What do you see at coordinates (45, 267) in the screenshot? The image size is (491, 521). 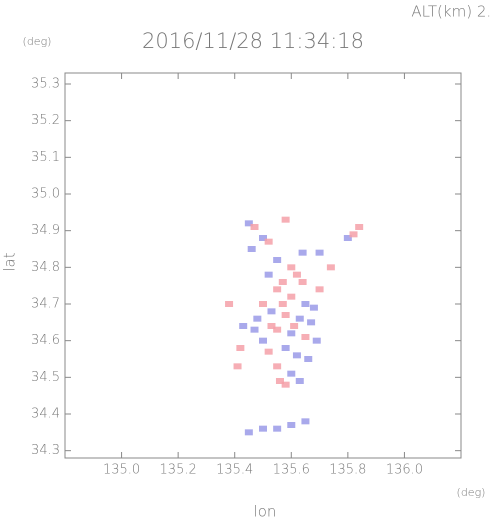 I see `y-tick-label: 34.8` at bounding box center [45, 267].